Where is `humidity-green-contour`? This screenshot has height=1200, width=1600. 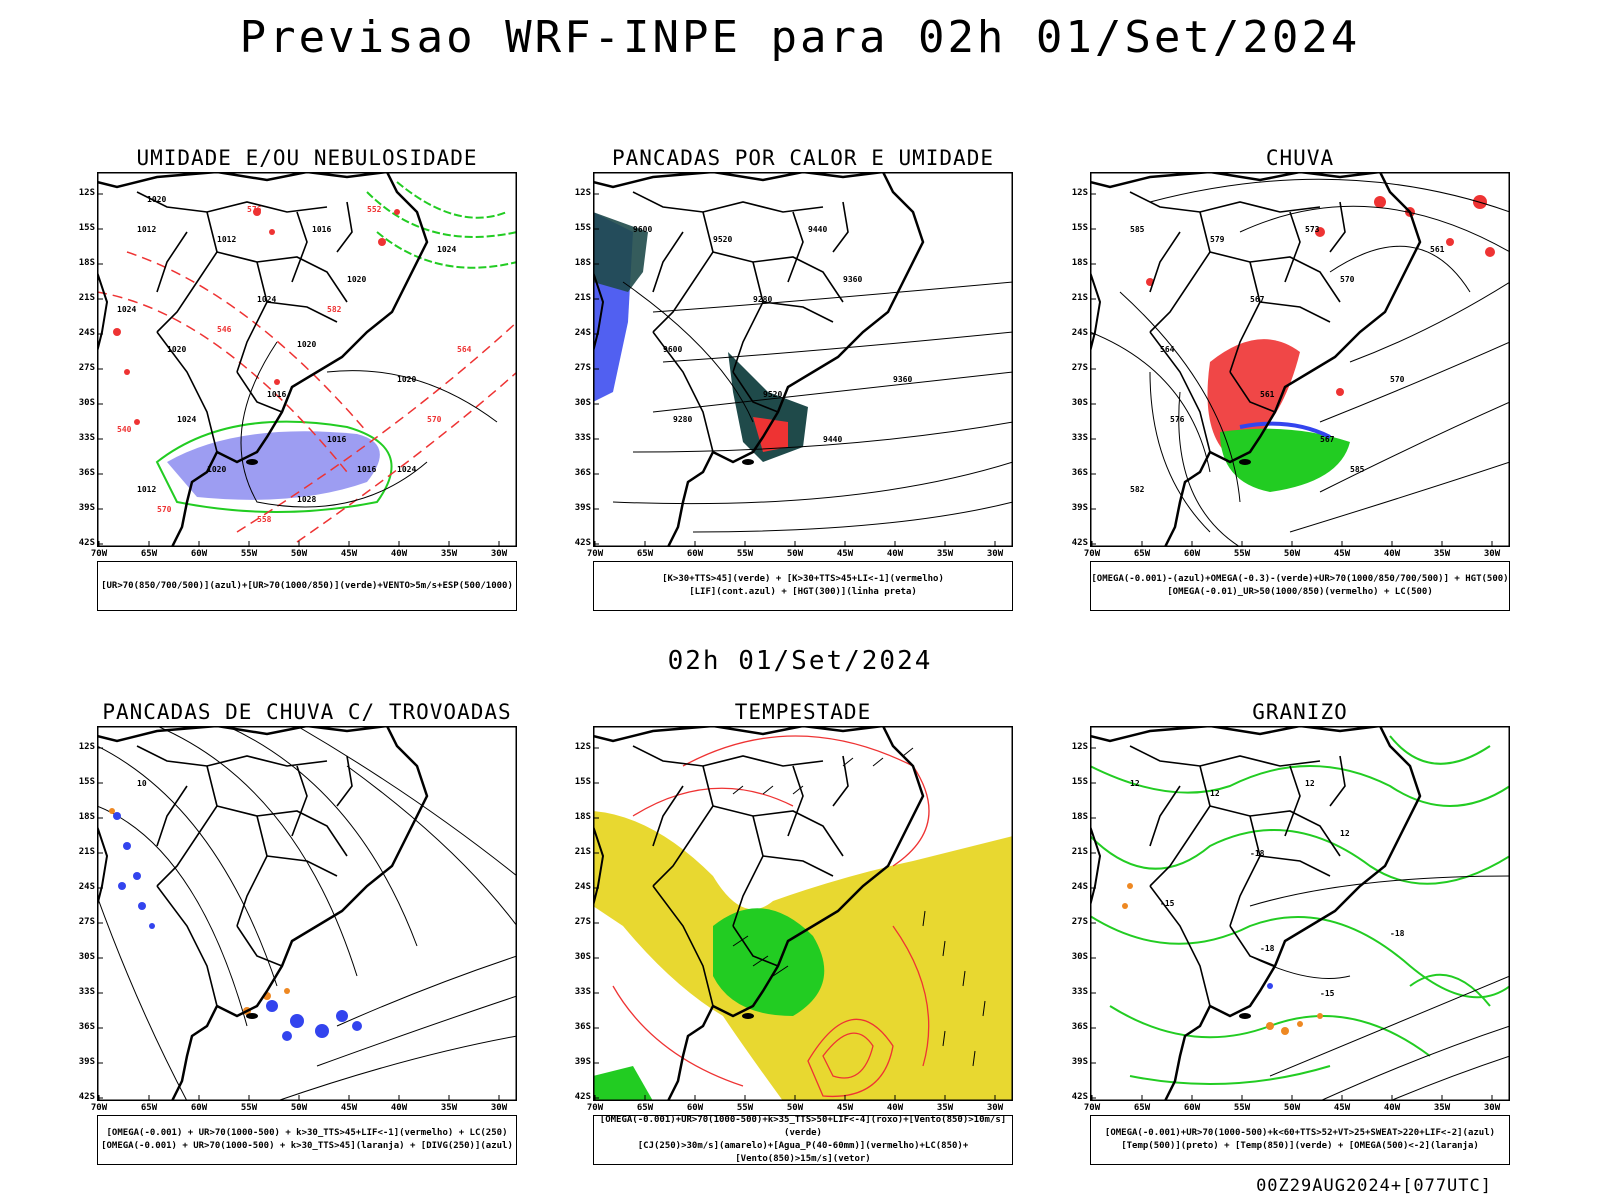 humidity-green-contour is located at coordinates (274, 466).